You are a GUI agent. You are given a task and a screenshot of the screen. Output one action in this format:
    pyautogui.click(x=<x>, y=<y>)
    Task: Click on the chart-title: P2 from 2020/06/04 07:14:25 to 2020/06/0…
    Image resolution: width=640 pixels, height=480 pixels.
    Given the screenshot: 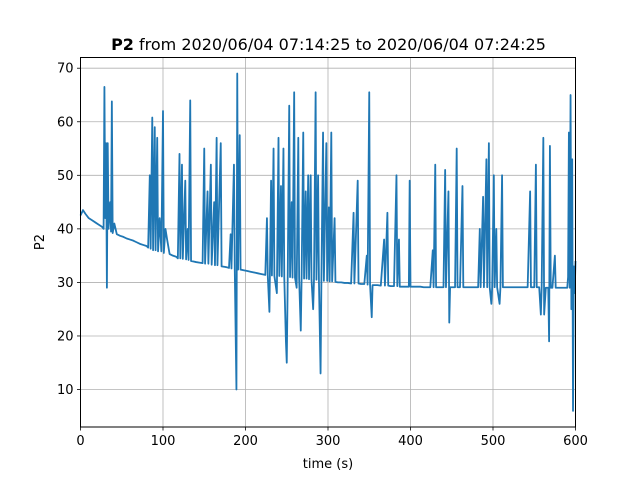 What is the action you would take?
    pyautogui.click(x=328, y=44)
    